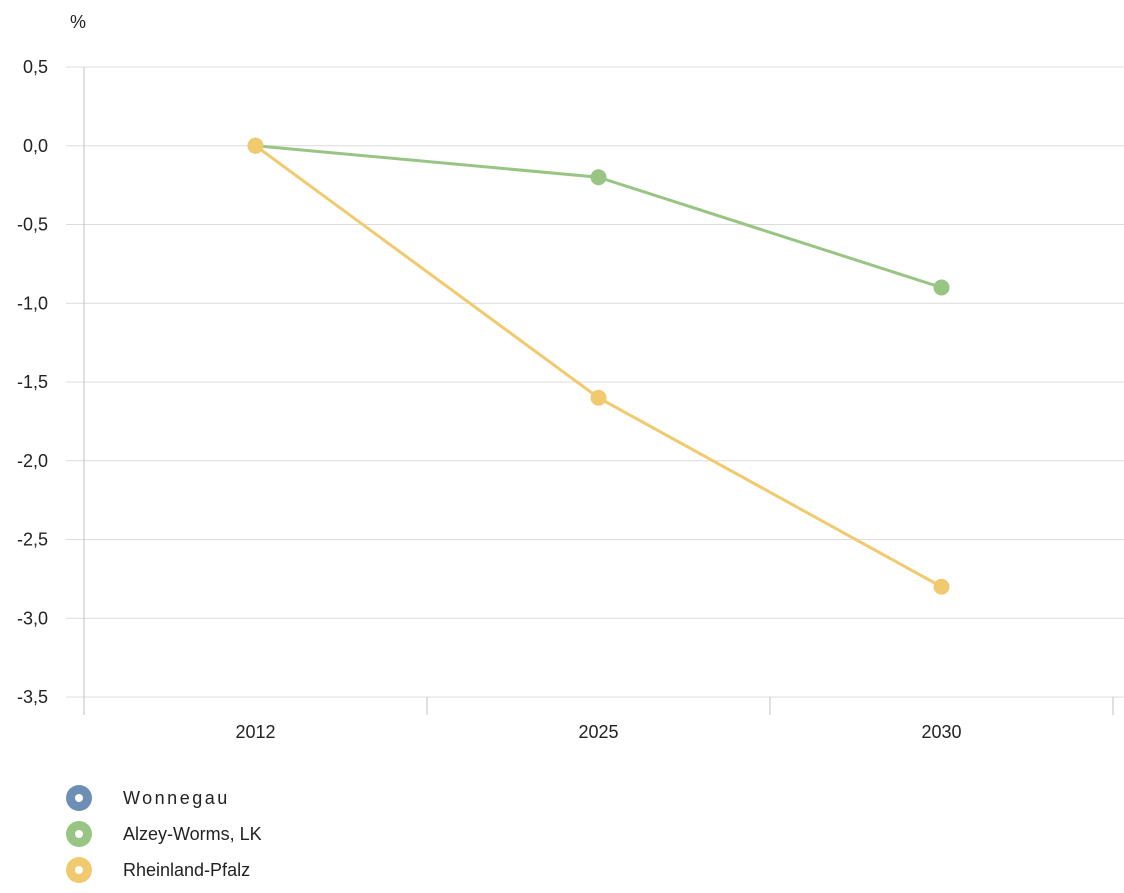 Image resolution: width=1124 pixels, height=893 pixels. I want to click on y-tick-label: -2,0, so click(32, 461).